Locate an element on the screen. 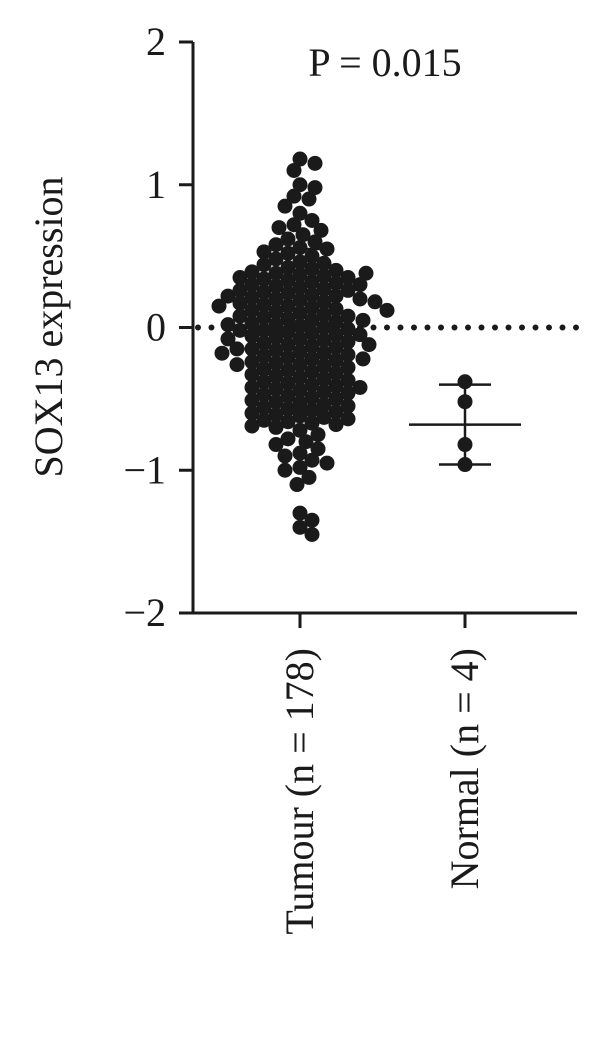  y-tick-label: 1 is located at coordinates (156, 184).